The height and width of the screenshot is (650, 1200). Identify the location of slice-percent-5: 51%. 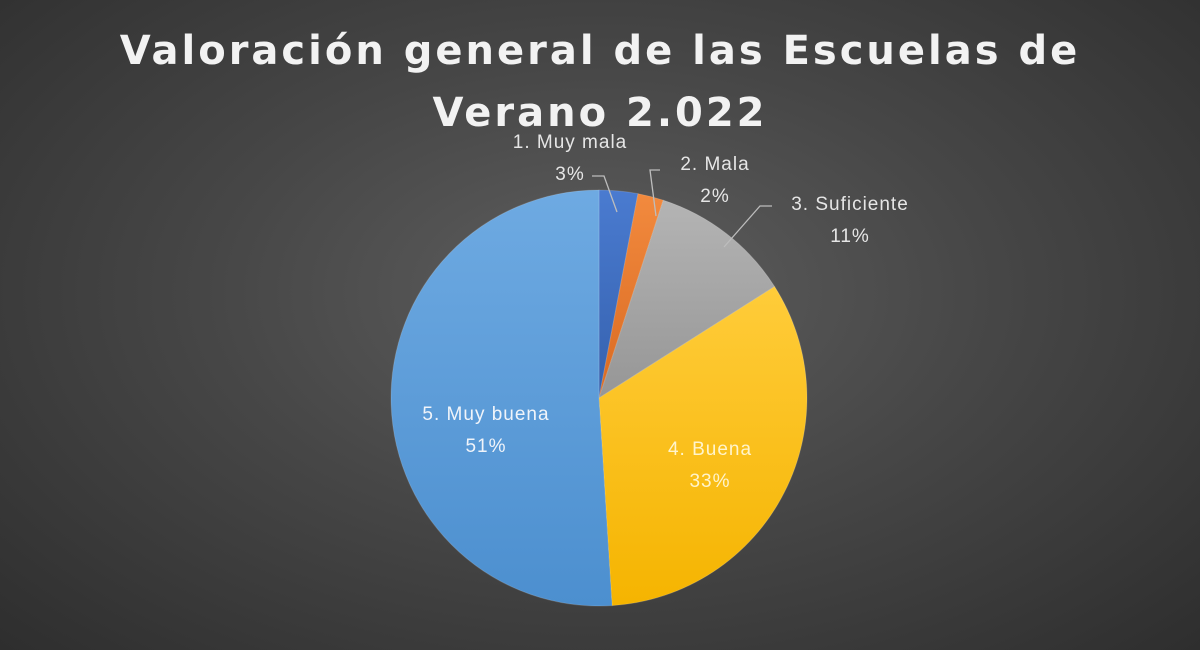
(485, 446).